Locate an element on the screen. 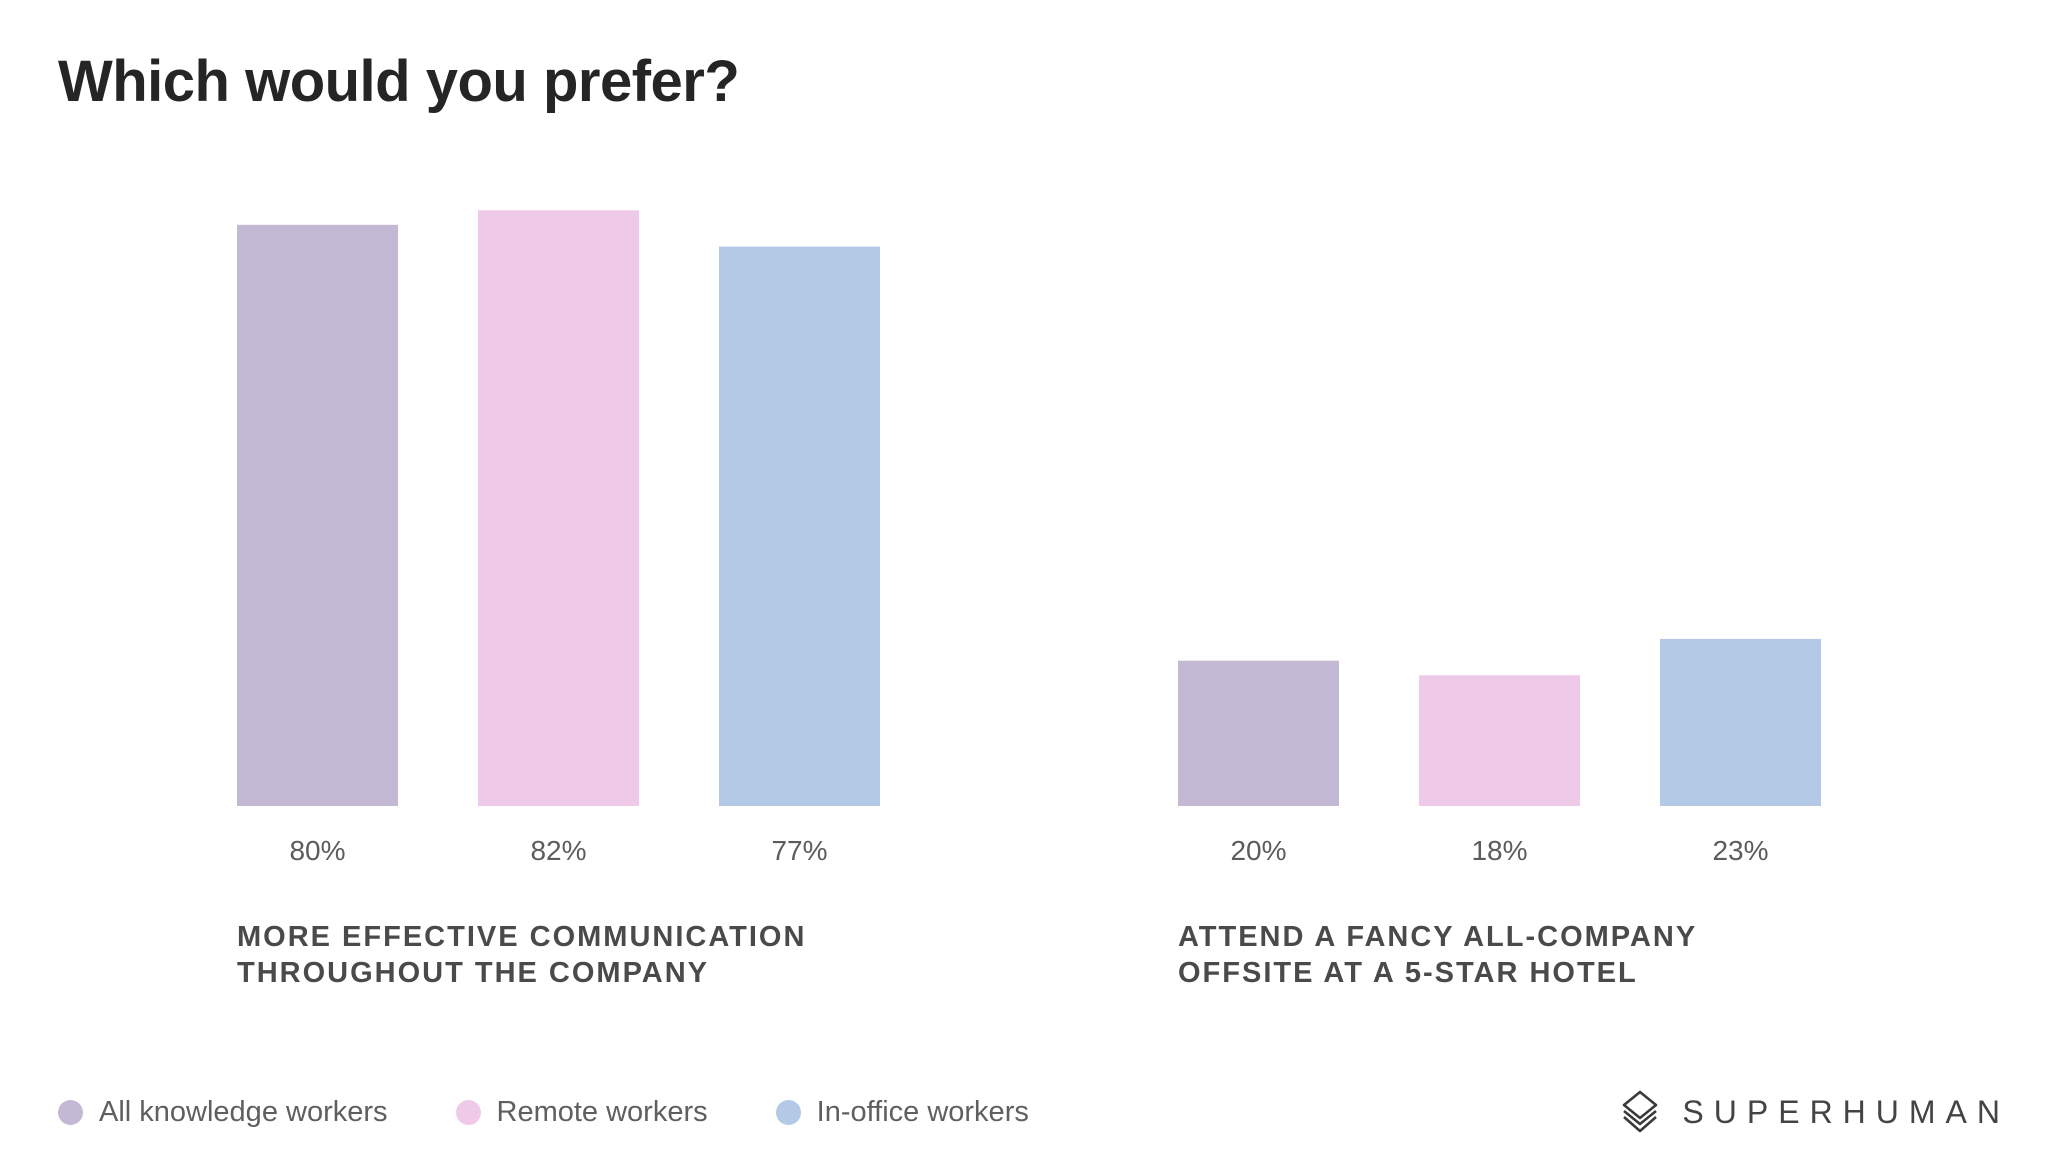 This screenshot has width=2048, height=1166. legend-item-all-knowledge-workers: All knowledge workers is located at coordinates (223, 1112).